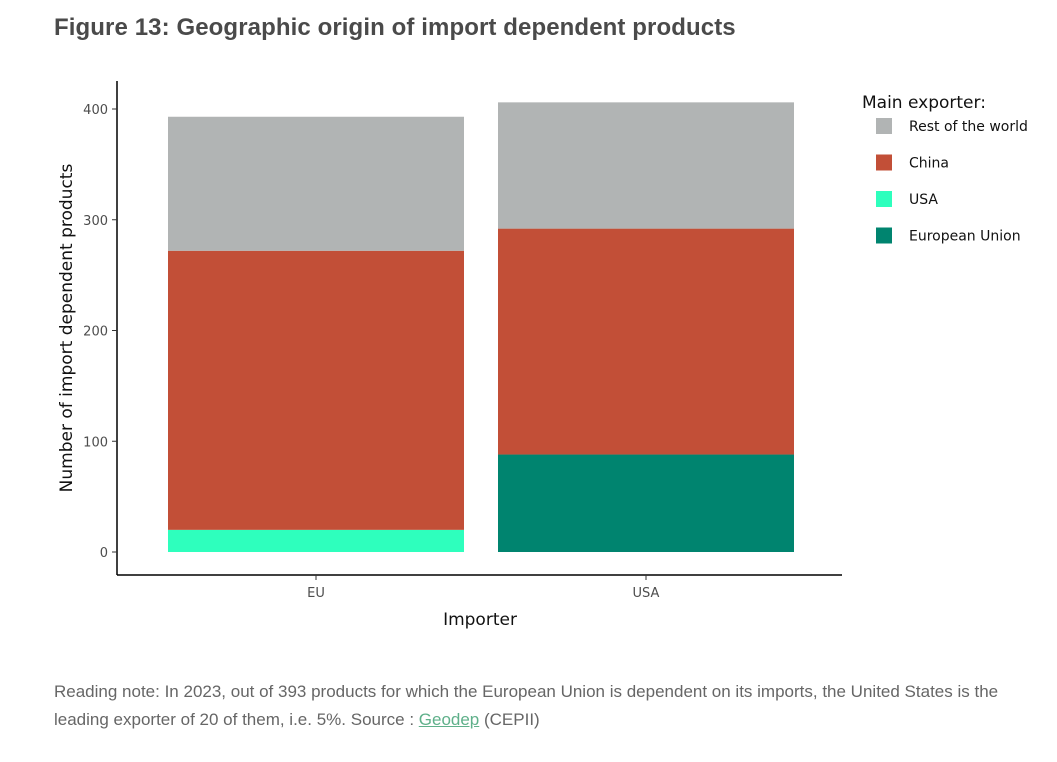  I want to click on legend-title: Main exporter:, so click(924, 103).